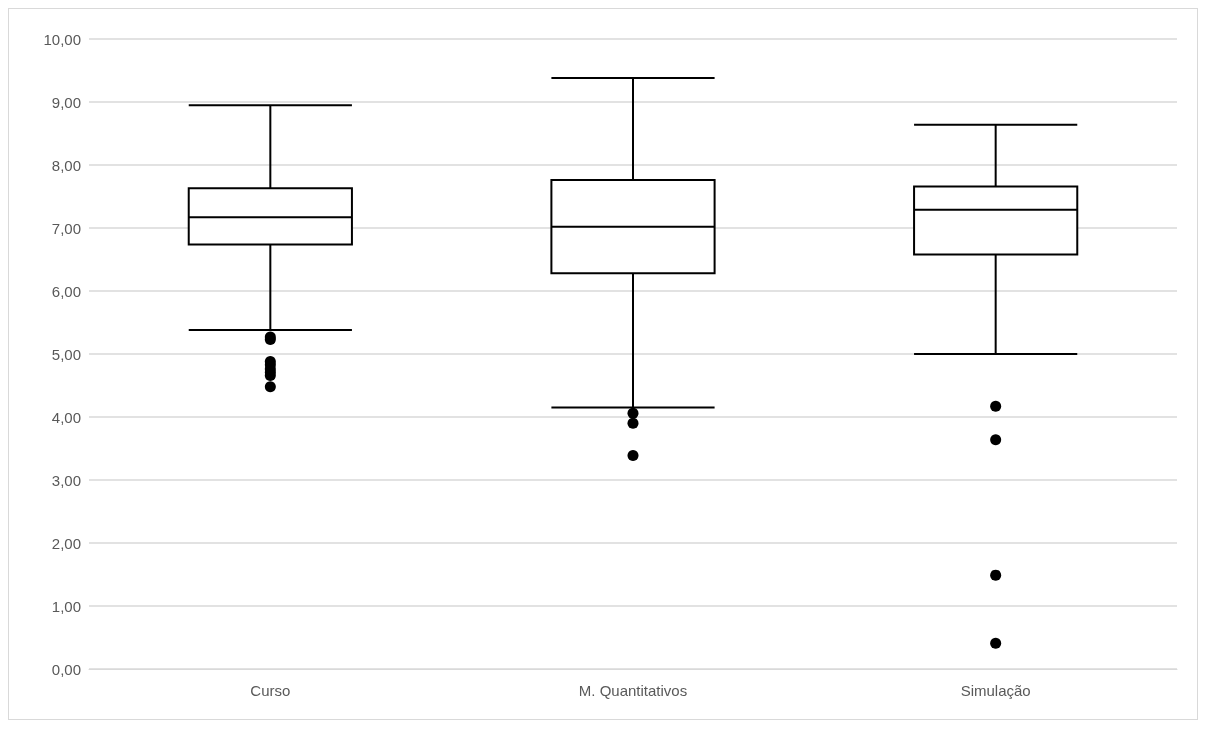  I want to click on y-tick-label: 4,00, so click(66, 417).